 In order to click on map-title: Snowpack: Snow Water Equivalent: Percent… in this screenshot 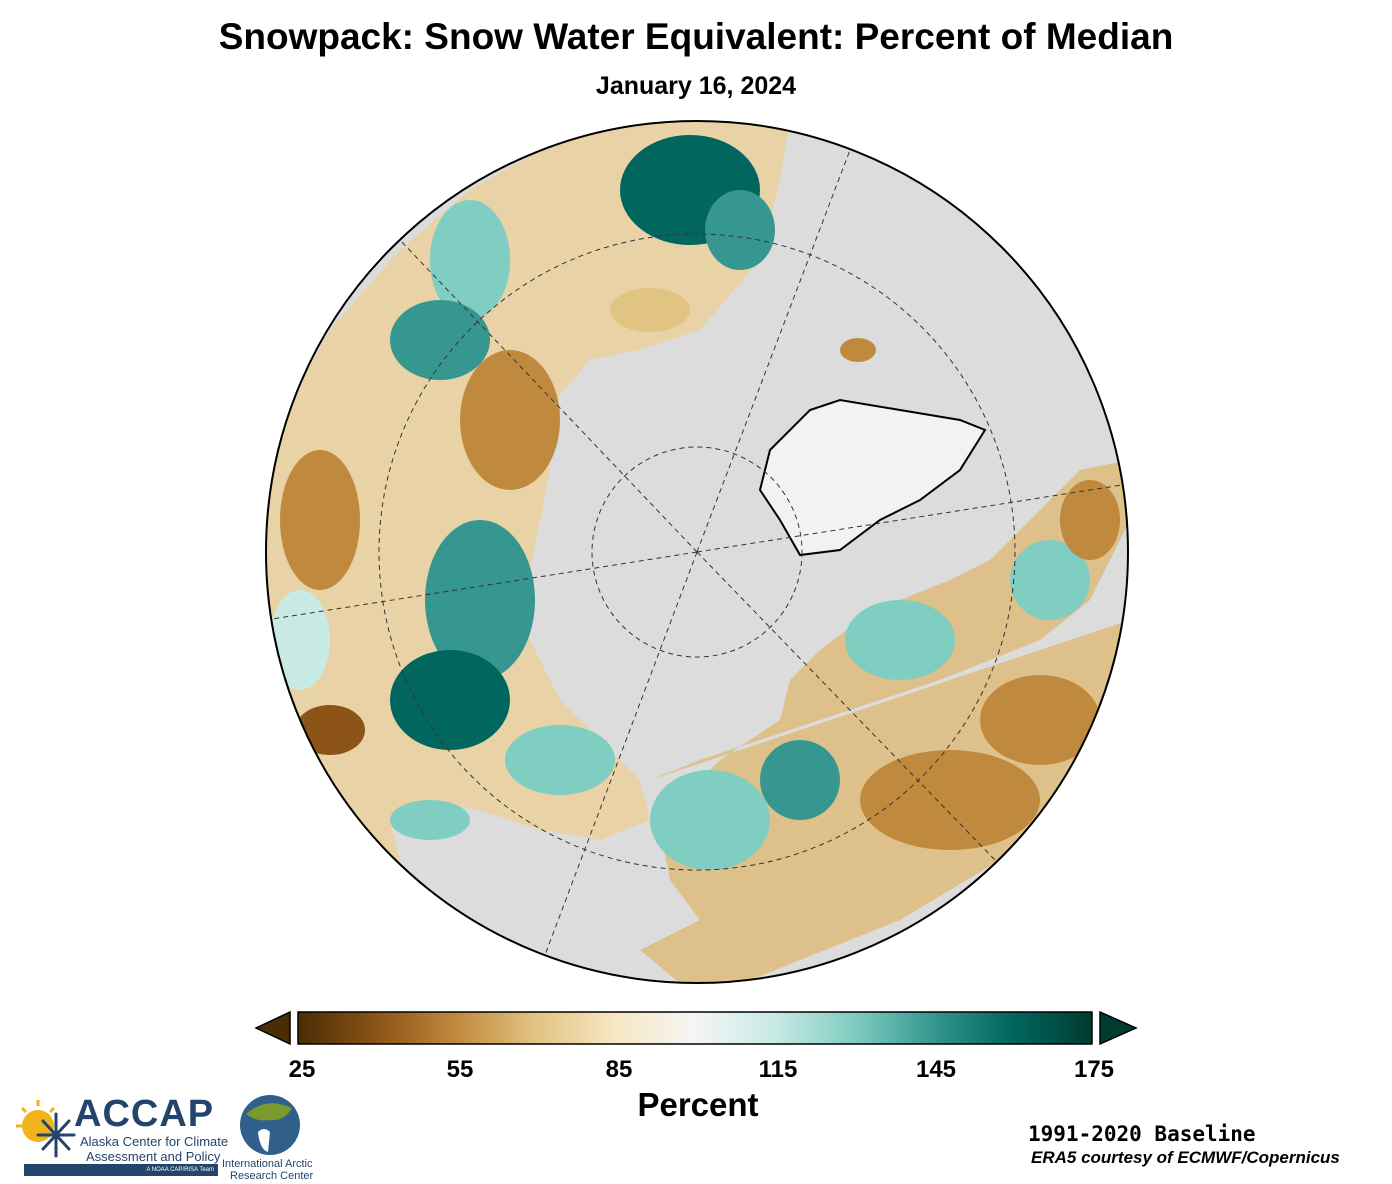, I will do `click(696, 36)`.